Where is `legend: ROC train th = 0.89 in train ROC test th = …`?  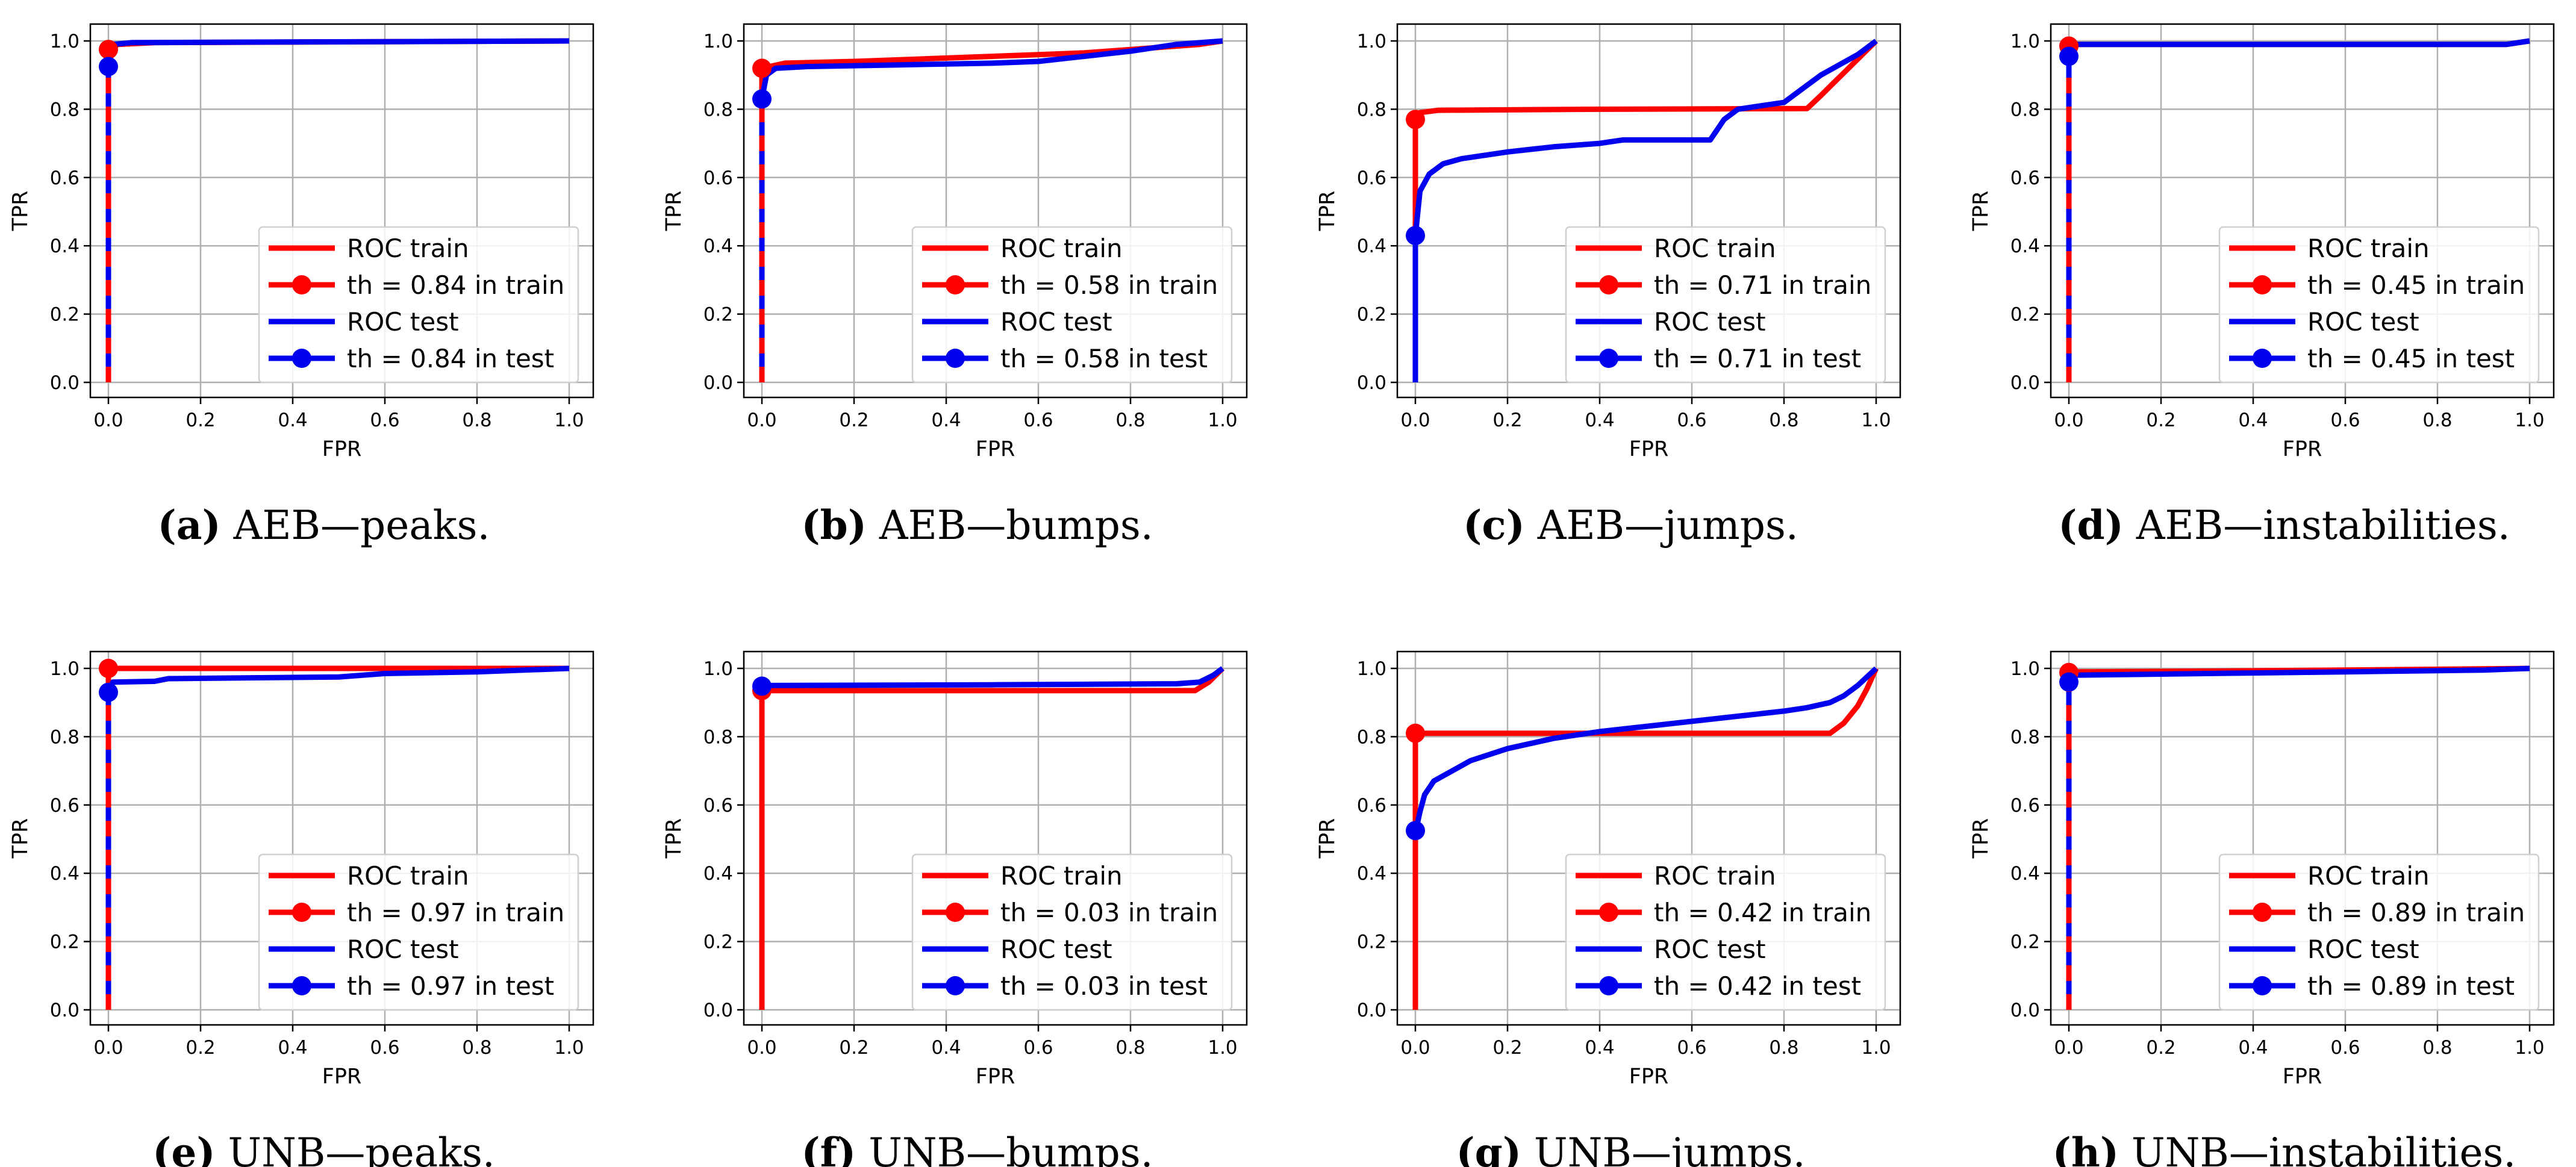
legend: ROC train th = 0.89 in train ROC test th = … is located at coordinates (2379, 932).